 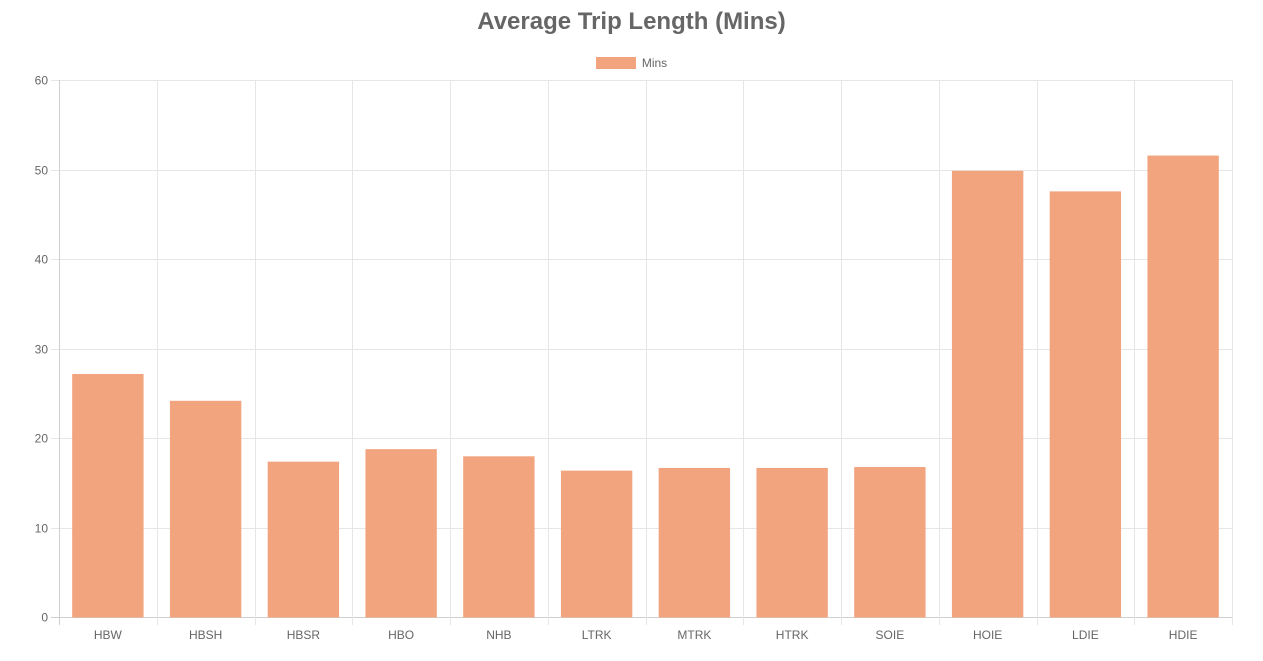 What do you see at coordinates (205, 635) in the screenshot?
I see `x-tick-label: HBSH` at bounding box center [205, 635].